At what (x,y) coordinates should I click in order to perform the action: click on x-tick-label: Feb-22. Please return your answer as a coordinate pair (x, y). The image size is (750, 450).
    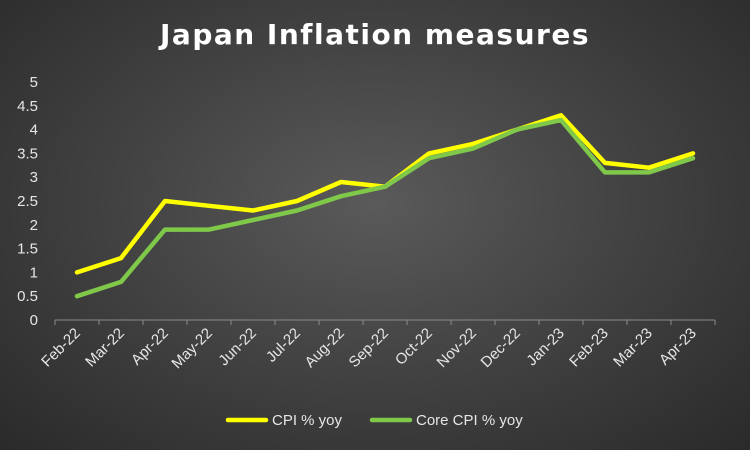
    Looking at the image, I should click on (61, 348).